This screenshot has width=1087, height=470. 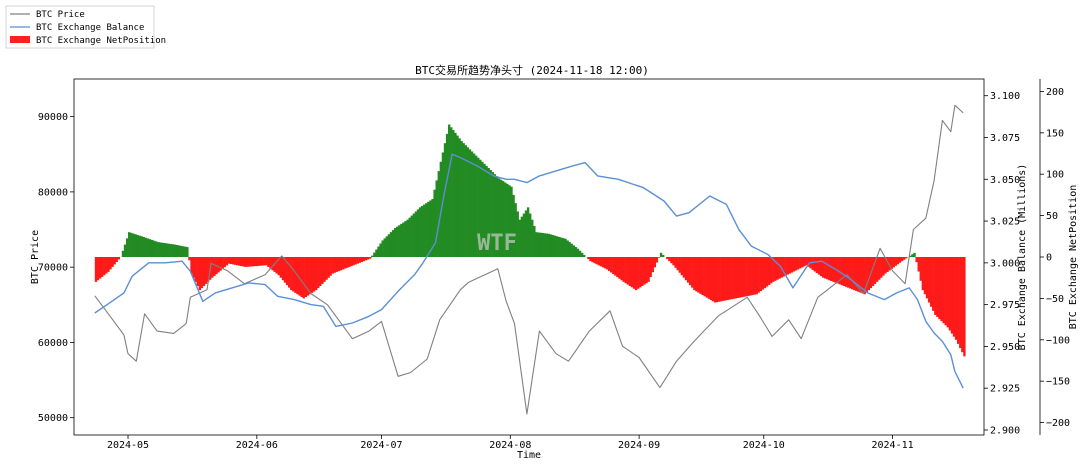 I want to click on netposition-tick-label: −100, so click(x=1058, y=340).